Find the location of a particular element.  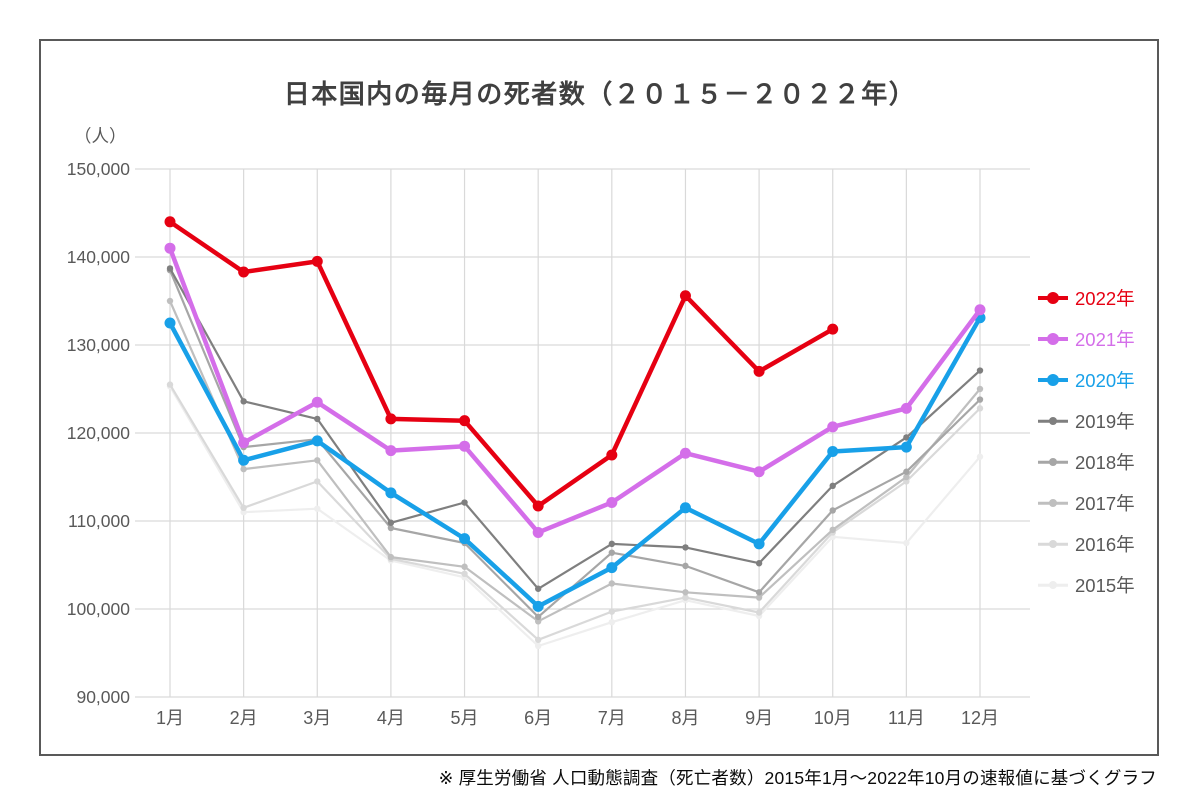

legend-item-2022年: 2022年 is located at coordinates (1098, 298).